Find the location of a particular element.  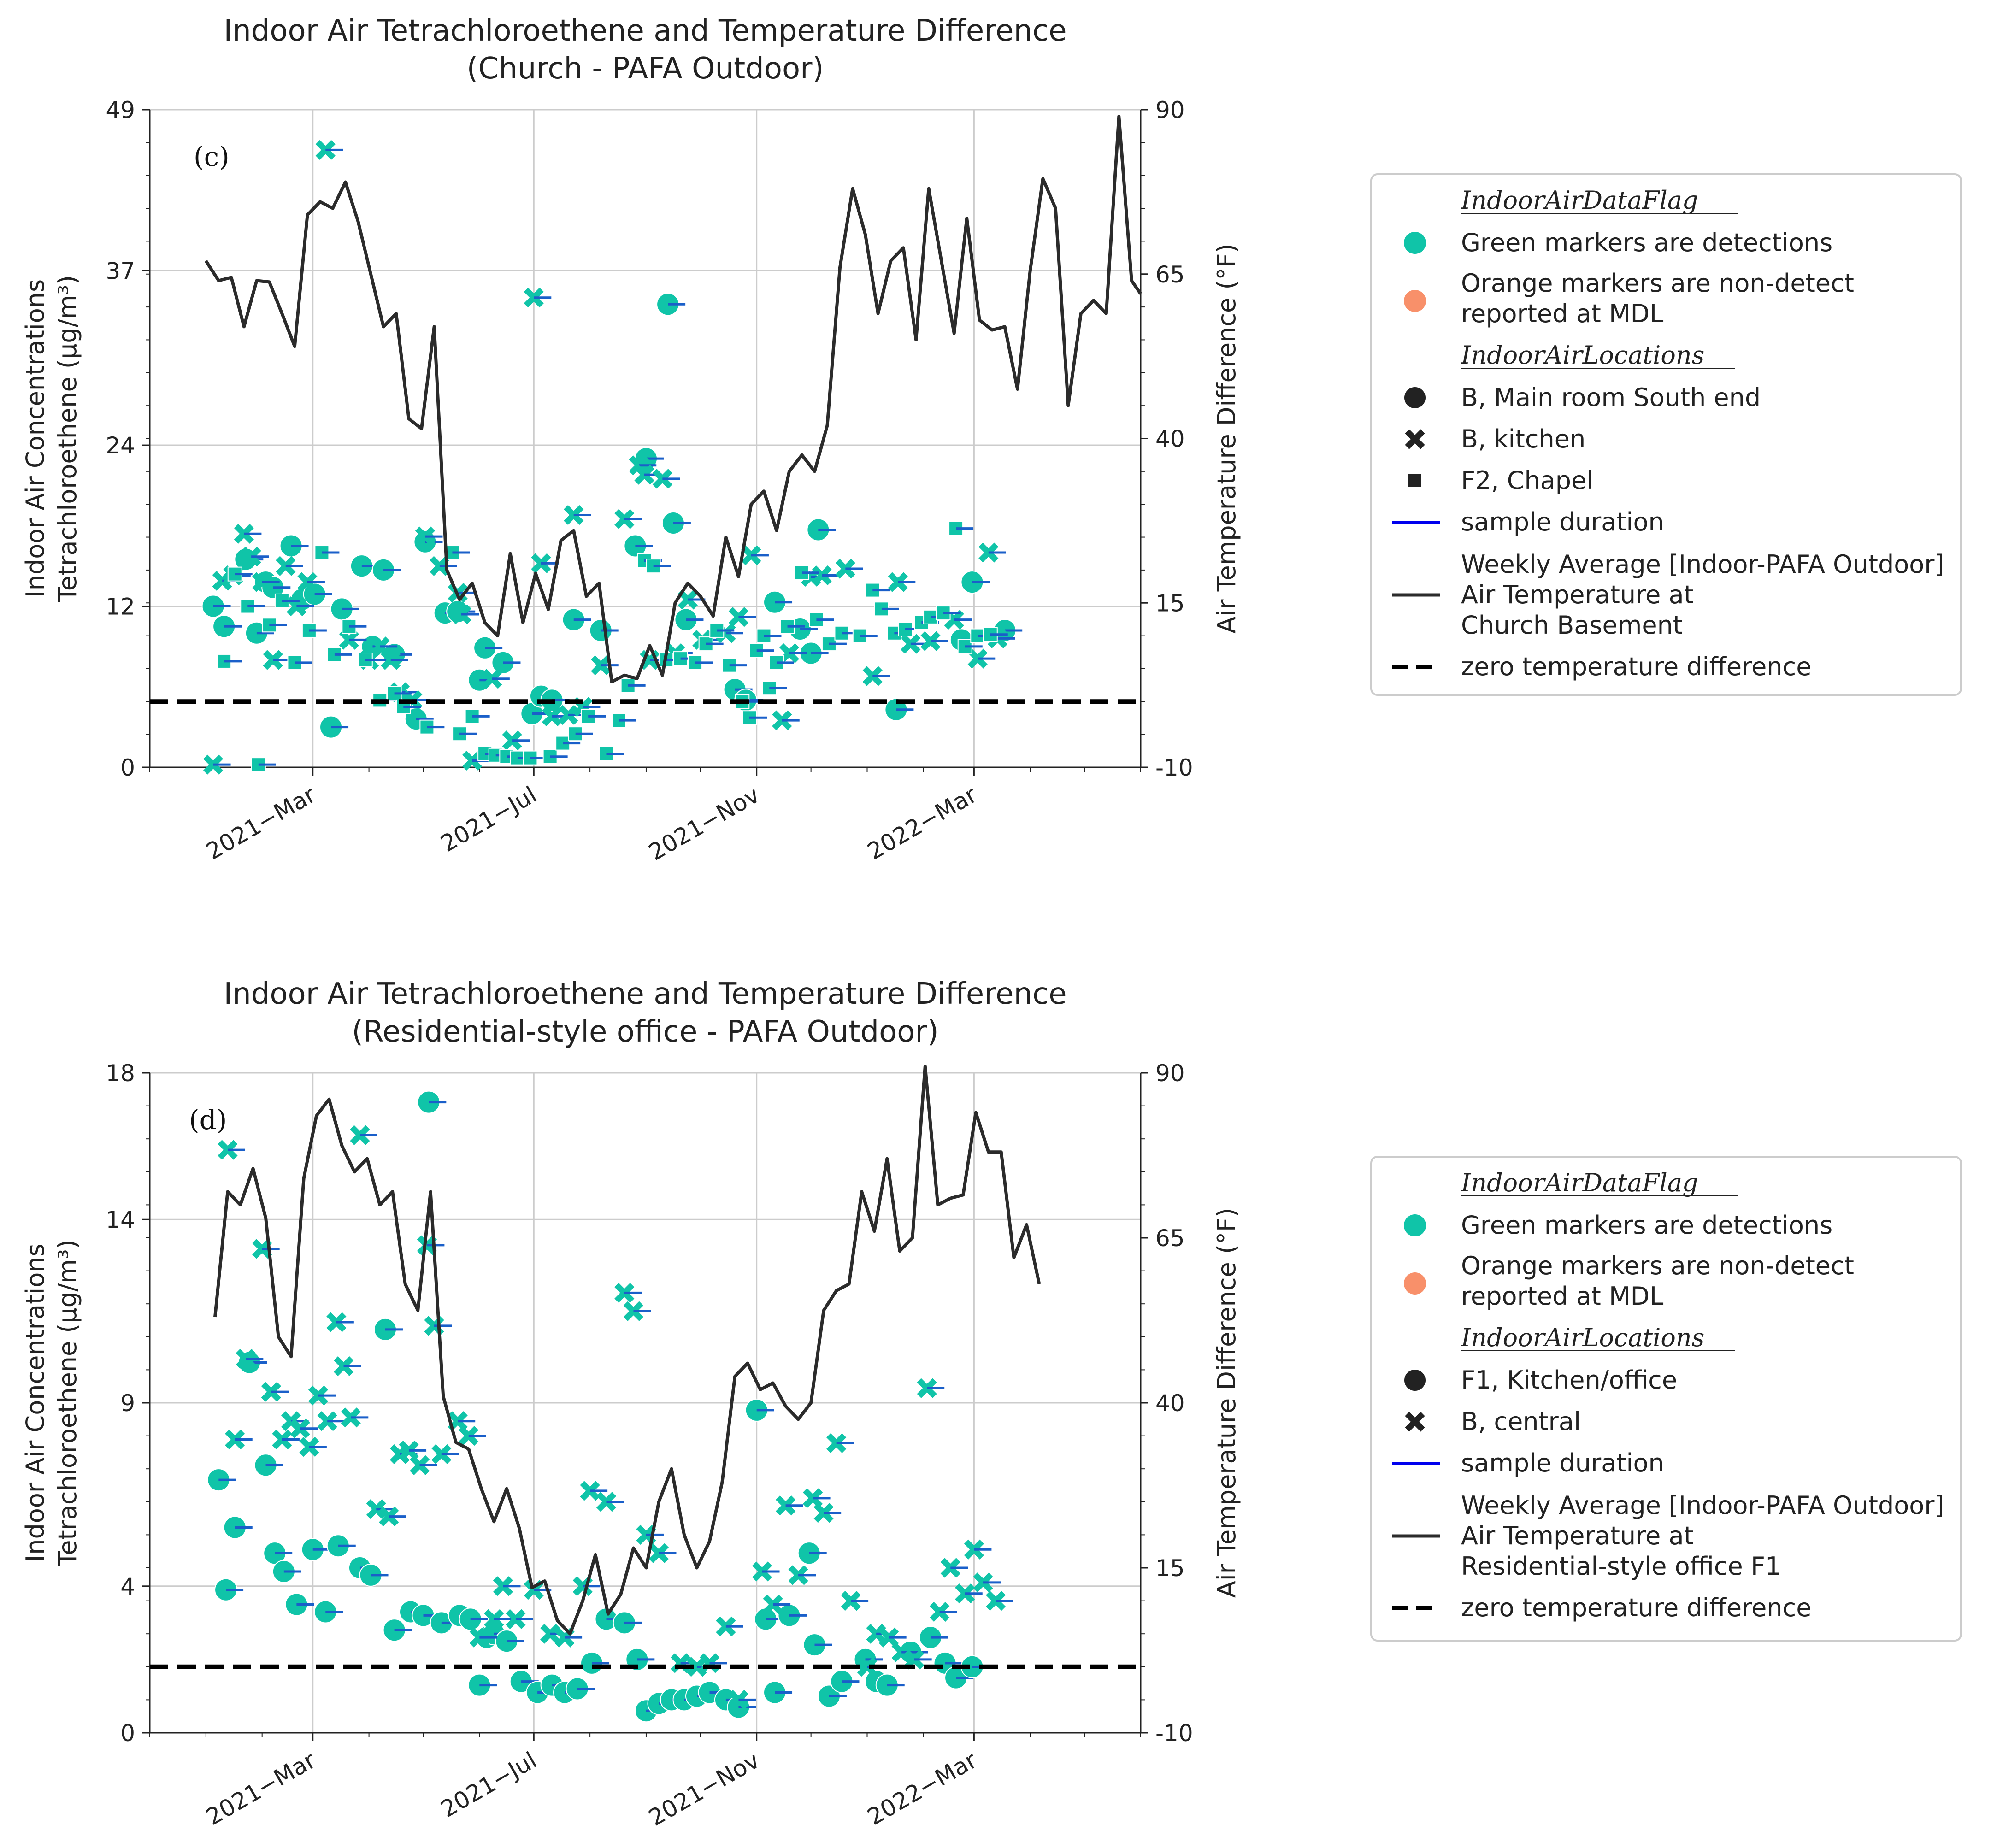

series-square-markers is located at coordinates (612, 646).